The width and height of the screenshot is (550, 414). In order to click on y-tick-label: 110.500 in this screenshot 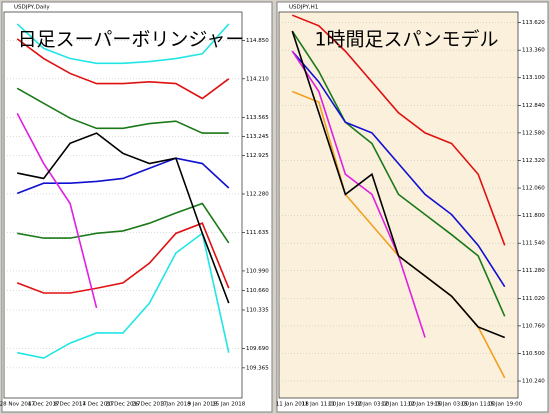, I will do `click(533, 354)`.